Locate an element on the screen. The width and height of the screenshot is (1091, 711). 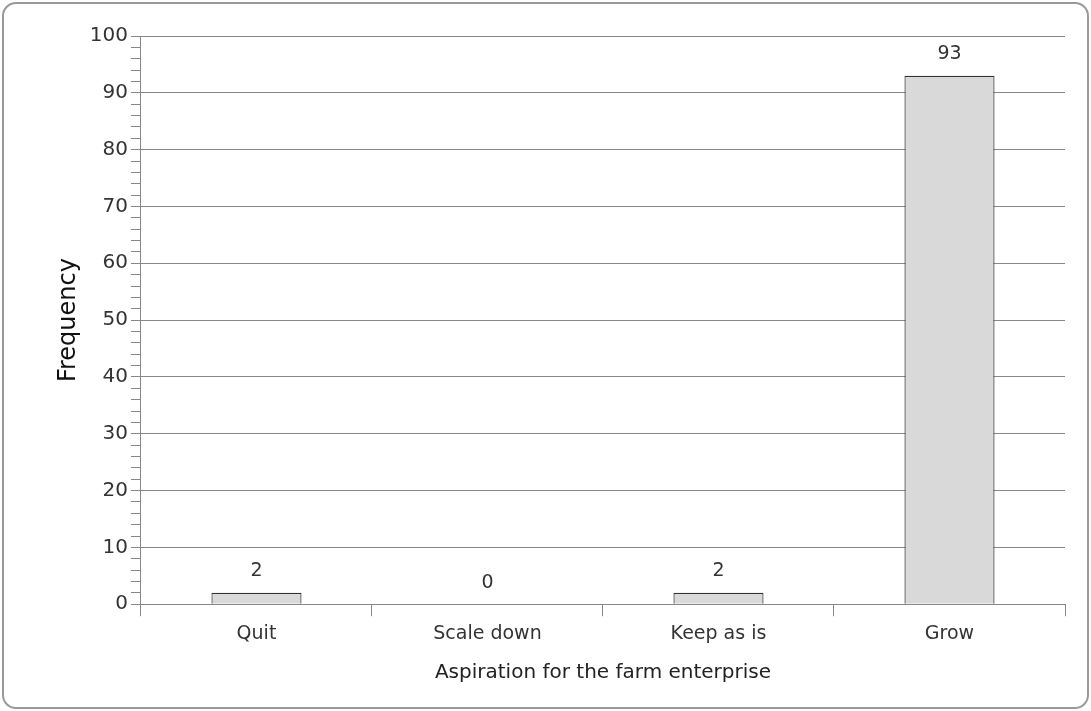
x-axis-title: Aspiration for the farm enterprise is located at coordinates (603, 671).